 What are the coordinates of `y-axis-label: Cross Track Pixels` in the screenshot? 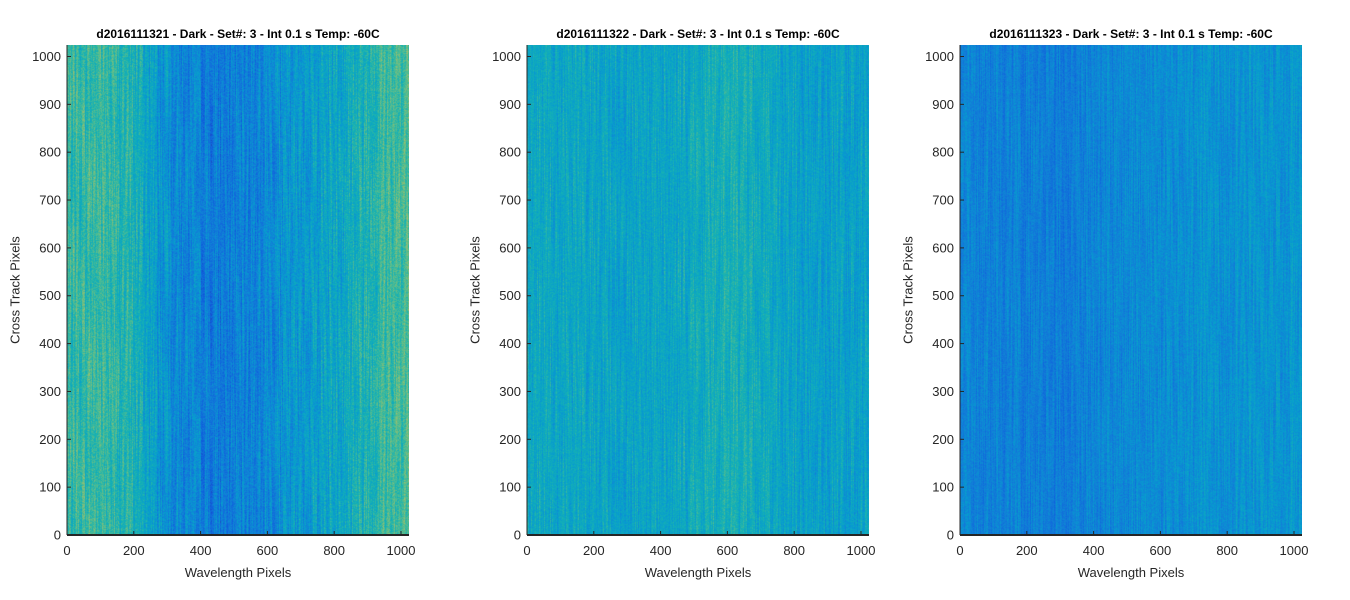 It's located at (908, 290).